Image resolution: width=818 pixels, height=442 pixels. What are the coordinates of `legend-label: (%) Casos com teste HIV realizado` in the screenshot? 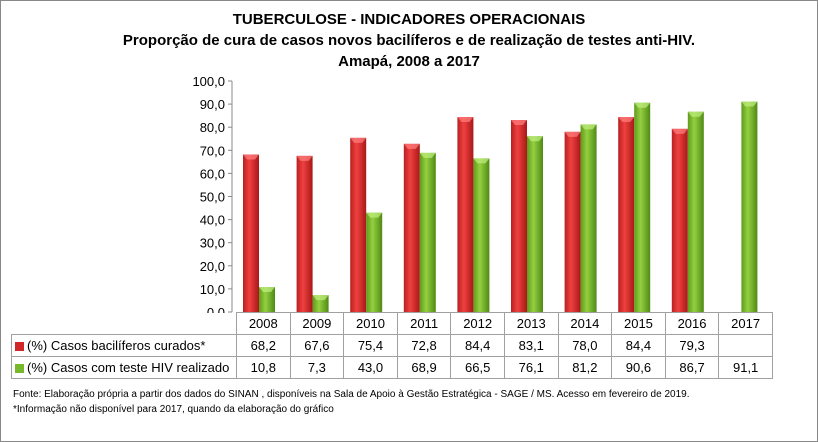 It's located at (128, 367).